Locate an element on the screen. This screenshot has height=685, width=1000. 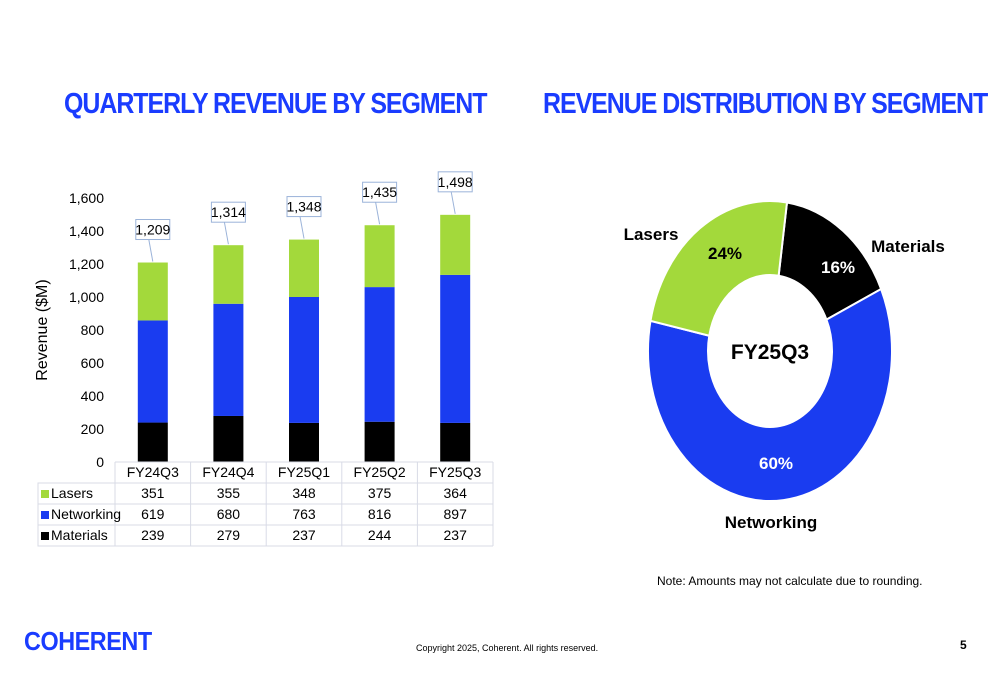
table-cell-value: 897 is located at coordinates (456, 514).